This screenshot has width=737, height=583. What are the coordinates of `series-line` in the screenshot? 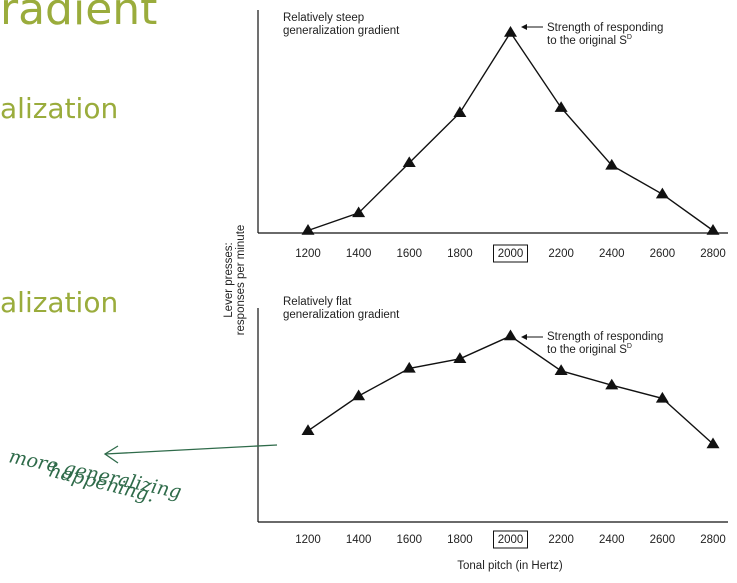 It's located at (510, 390).